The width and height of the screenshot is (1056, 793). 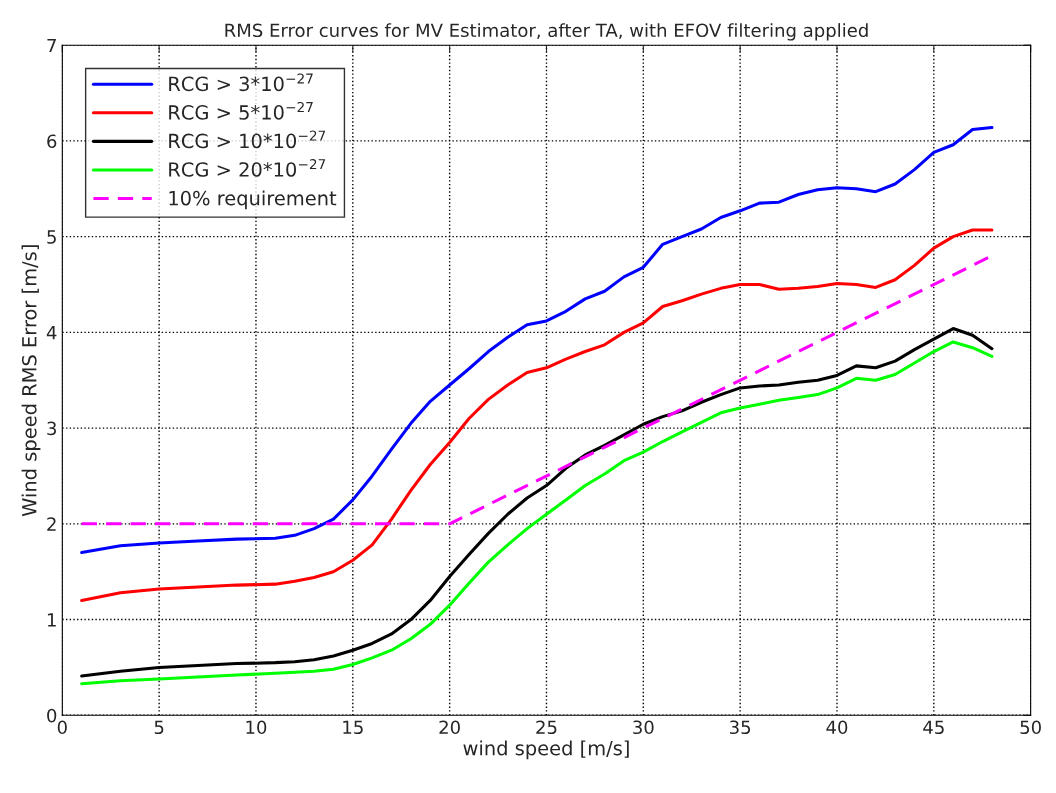 I want to click on x-tick-label: 10, so click(x=256, y=727).